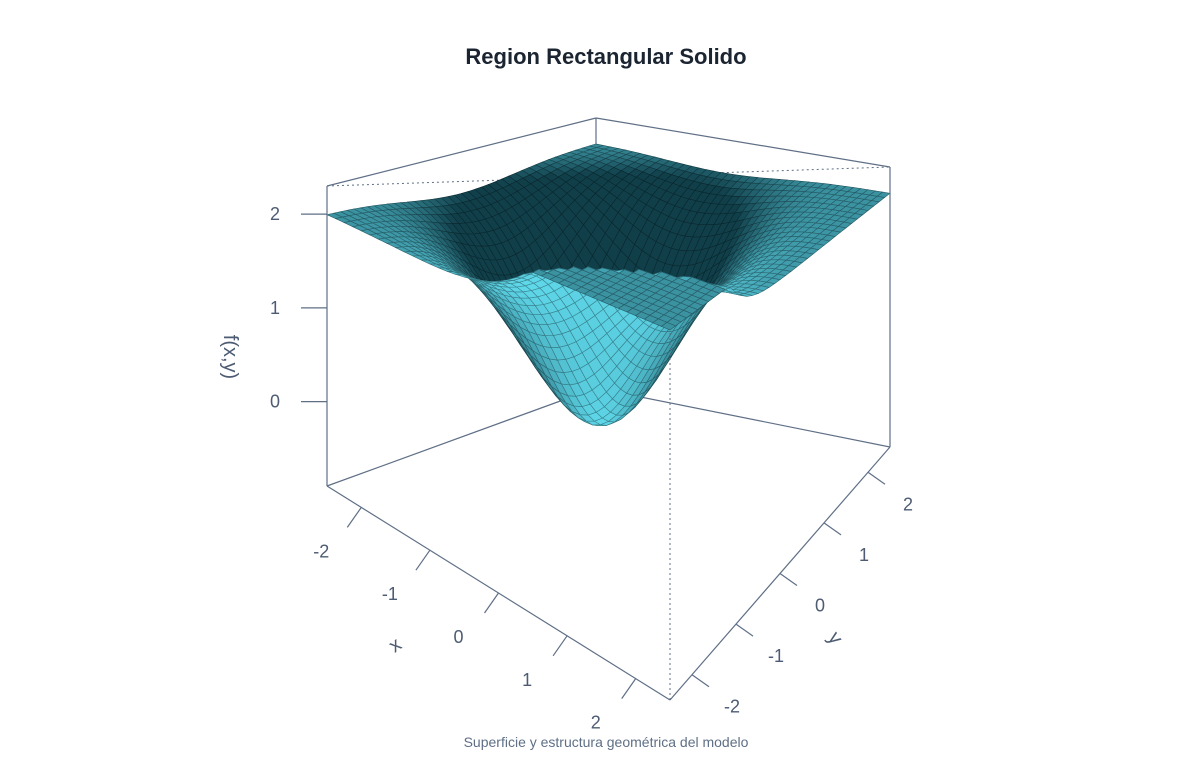 The width and height of the screenshot is (1200, 760). Describe the element at coordinates (230, 357) in the screenshot. I see `z-axis-label: f(x,y)` at that location.